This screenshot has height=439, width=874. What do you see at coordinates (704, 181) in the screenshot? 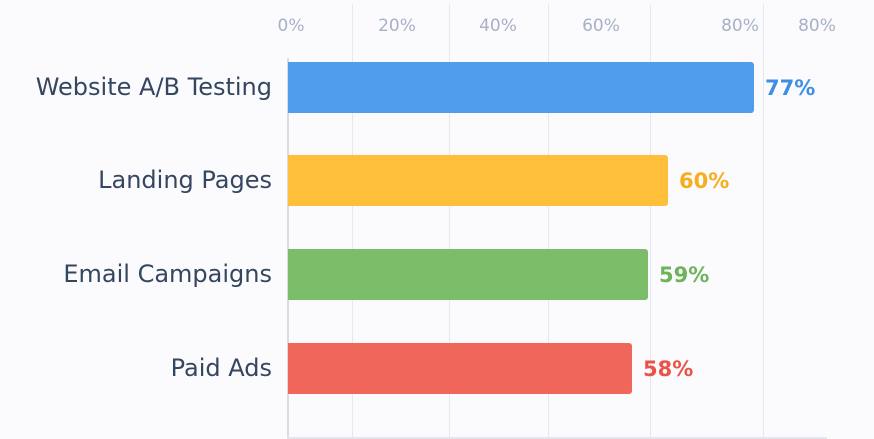
I see `value-label: 60%` at bounding box center [704, 181].